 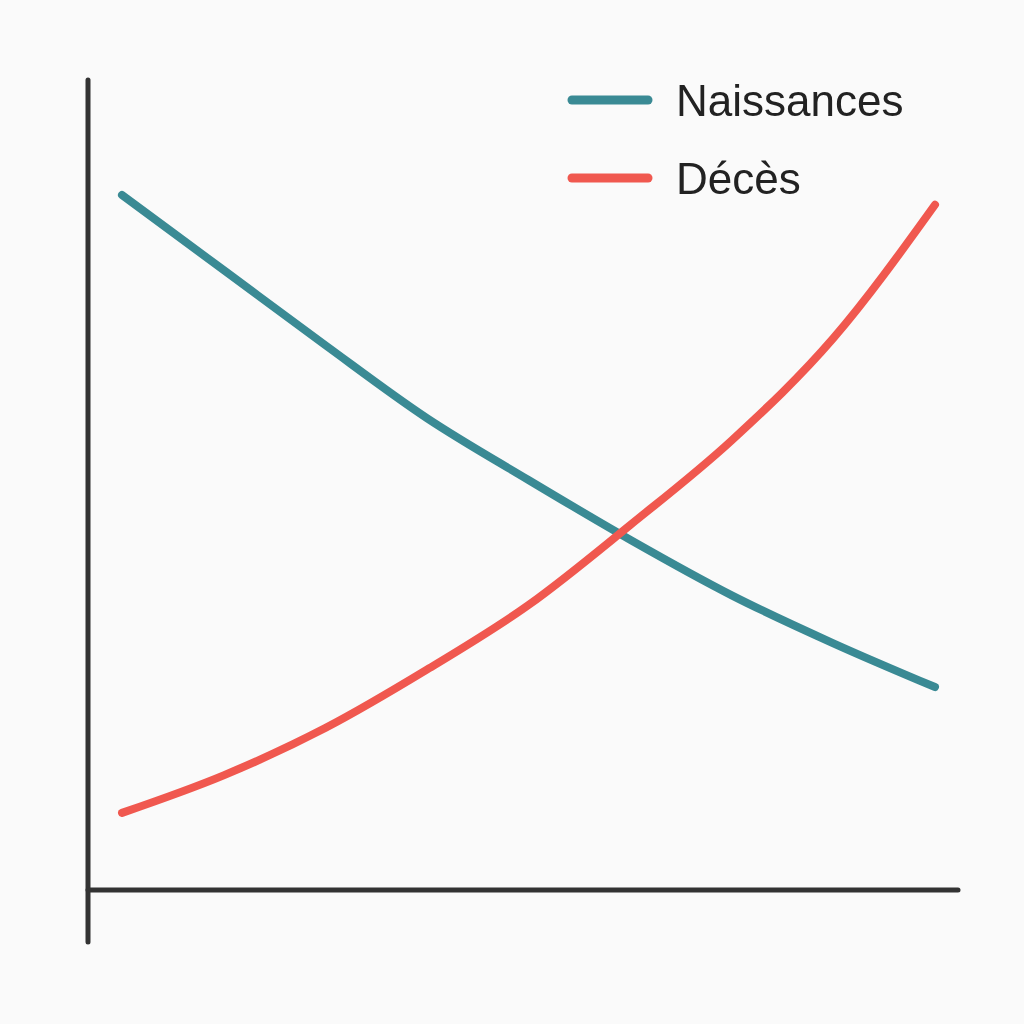 What do you see at coordinates (738, 178) in the screenshot?
I see `legend-label: Décès` at bounding box center [738, 178].